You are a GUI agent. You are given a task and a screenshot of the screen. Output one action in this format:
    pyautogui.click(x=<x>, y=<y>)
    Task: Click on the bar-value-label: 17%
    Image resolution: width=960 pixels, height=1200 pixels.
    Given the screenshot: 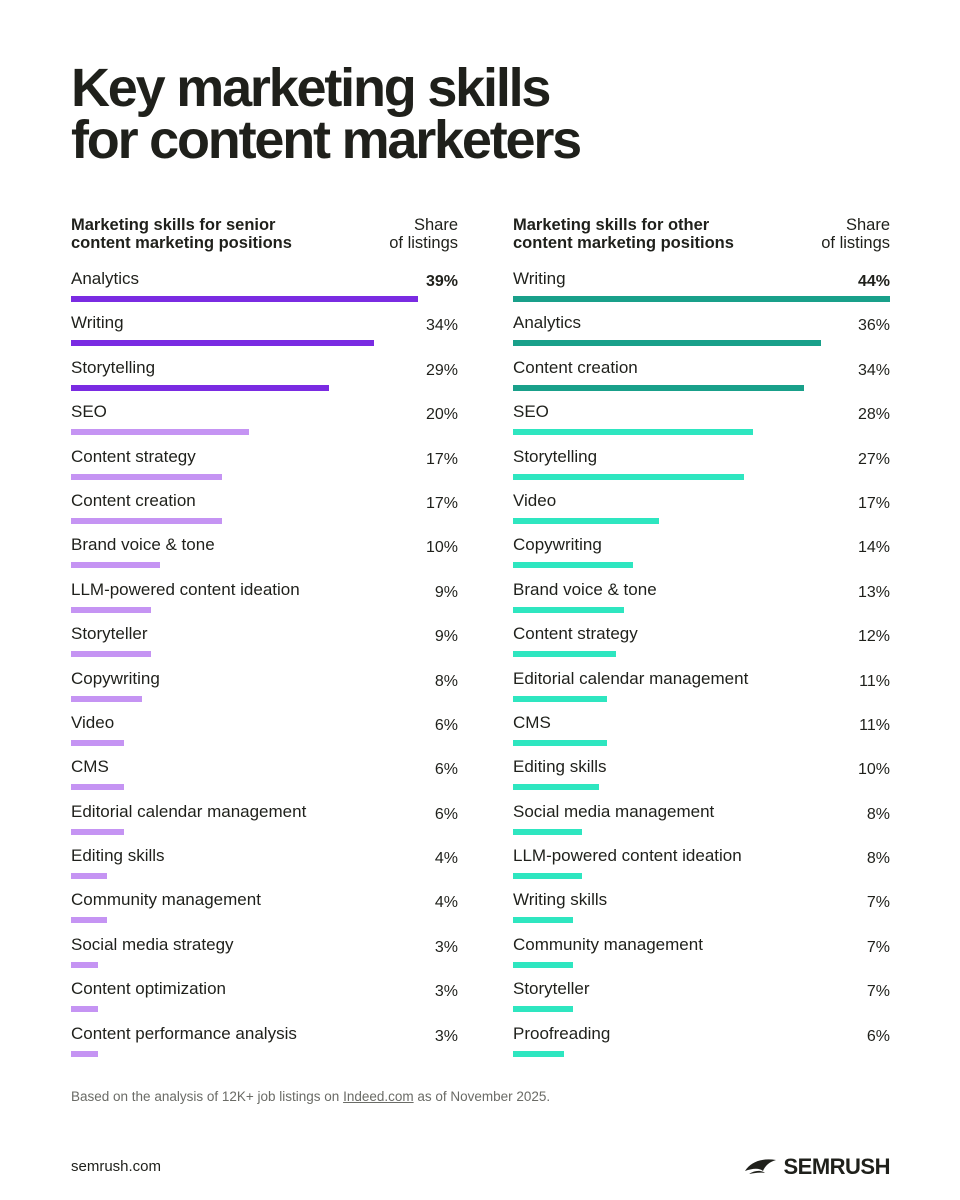 What is the action you would take?
    pyautogui.click(x=441, y=459)
    